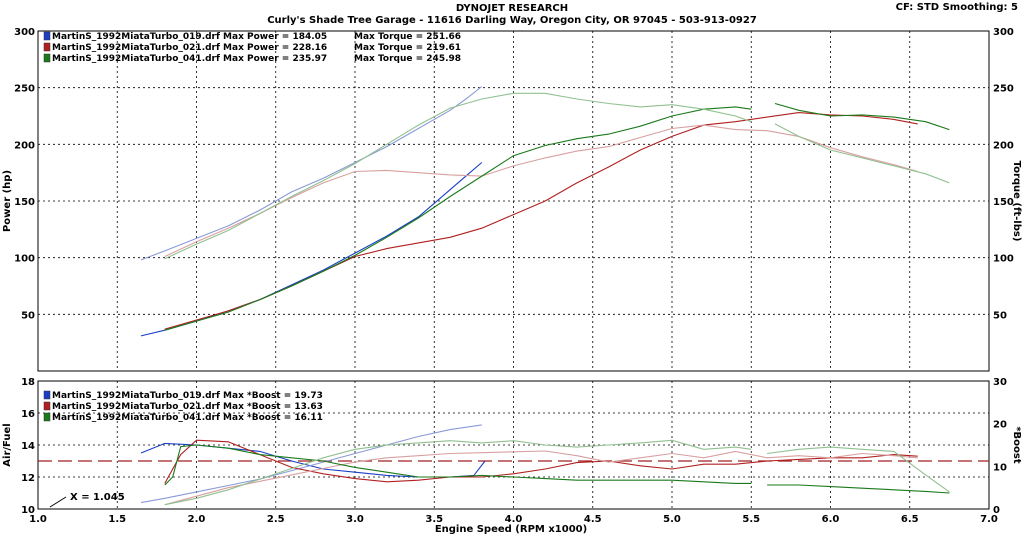 The width and height of the screenshot is (1024, 536). I want to click on x-tick-label: 2.5, so click(276, 519).